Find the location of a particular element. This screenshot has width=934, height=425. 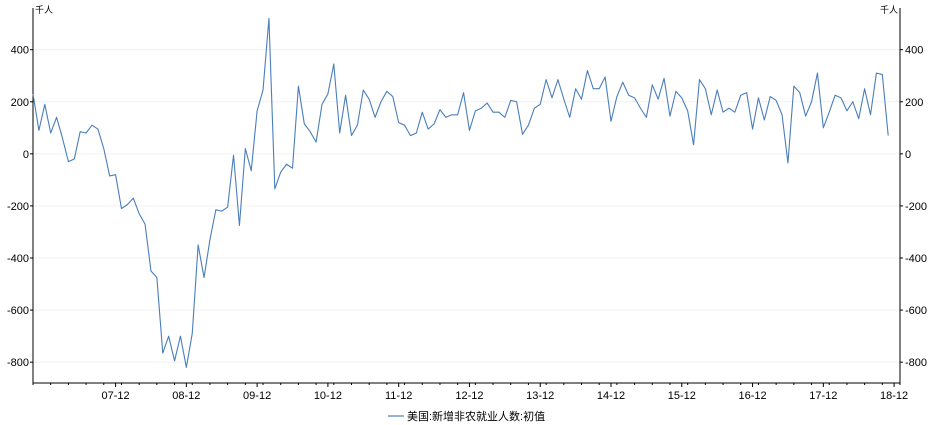

x-tick-label: 13-12 is located at coordinates (540, 396).